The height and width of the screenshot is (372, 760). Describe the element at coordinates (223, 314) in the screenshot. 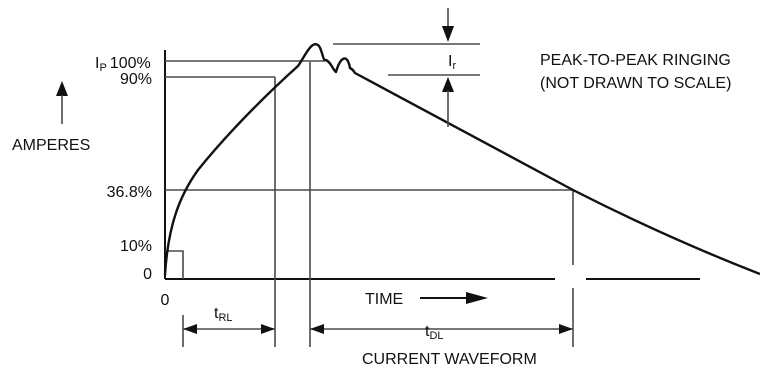

I see `trl-label: tRL` at that location.